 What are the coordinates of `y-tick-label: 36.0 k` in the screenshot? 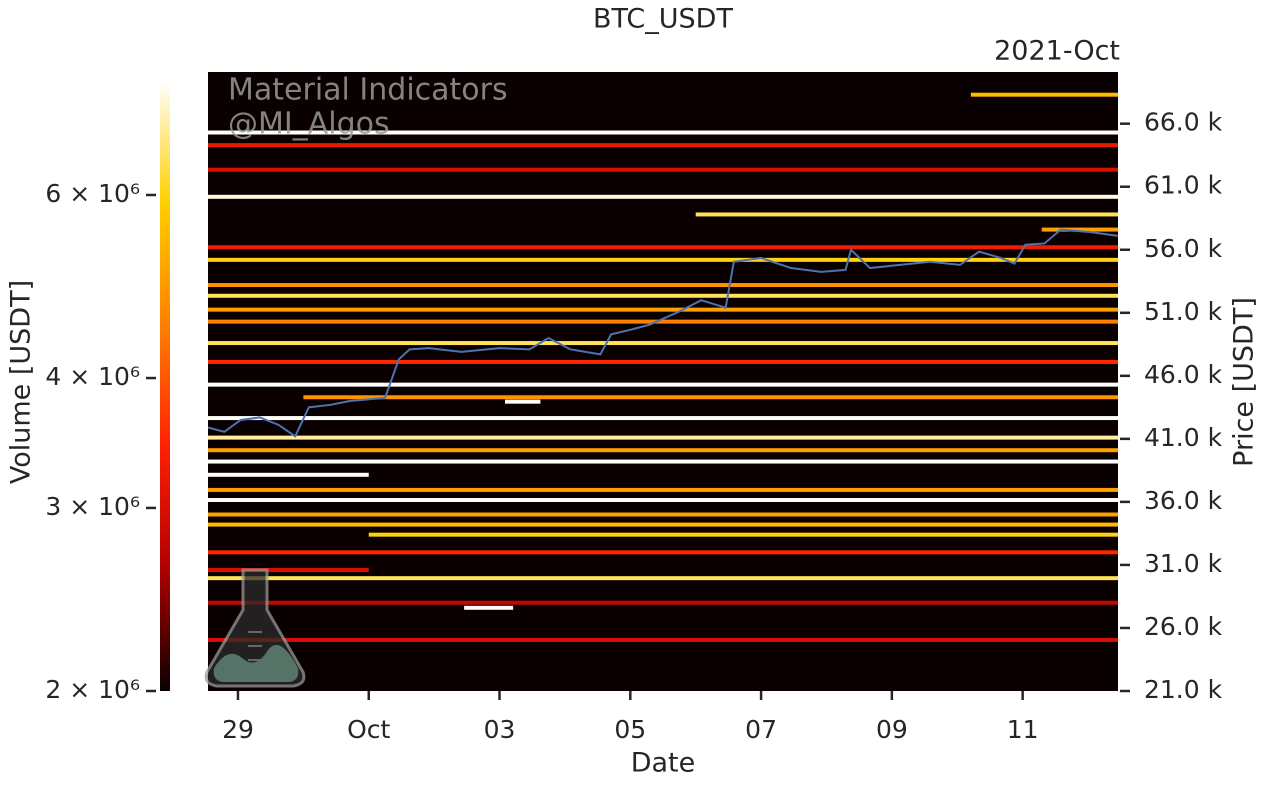 It's located at (1183, 500).